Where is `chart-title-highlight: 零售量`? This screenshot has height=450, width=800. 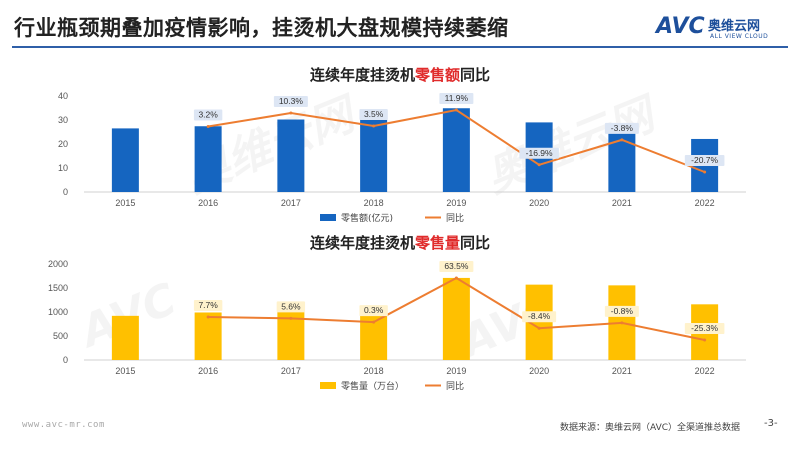 chart-title-highlight: 零售量 is located at coordinates (437, 243).